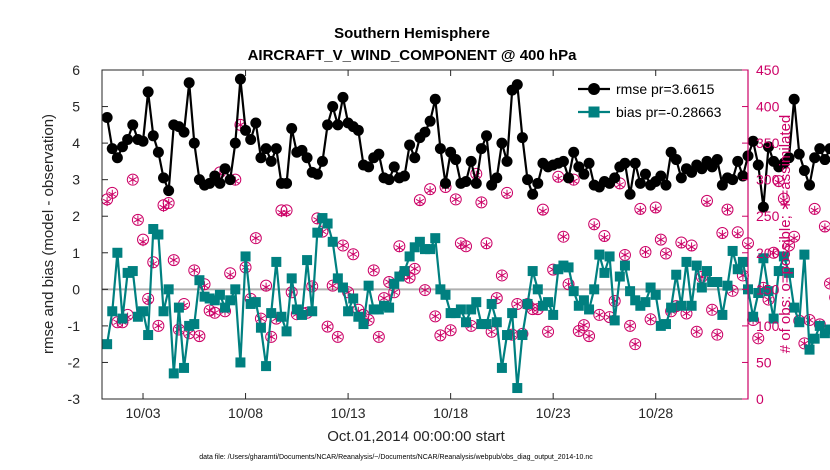  Describe the element at coordinates (764, 362) in the screenshot. I see `y2-tick-label: 50` at that location.